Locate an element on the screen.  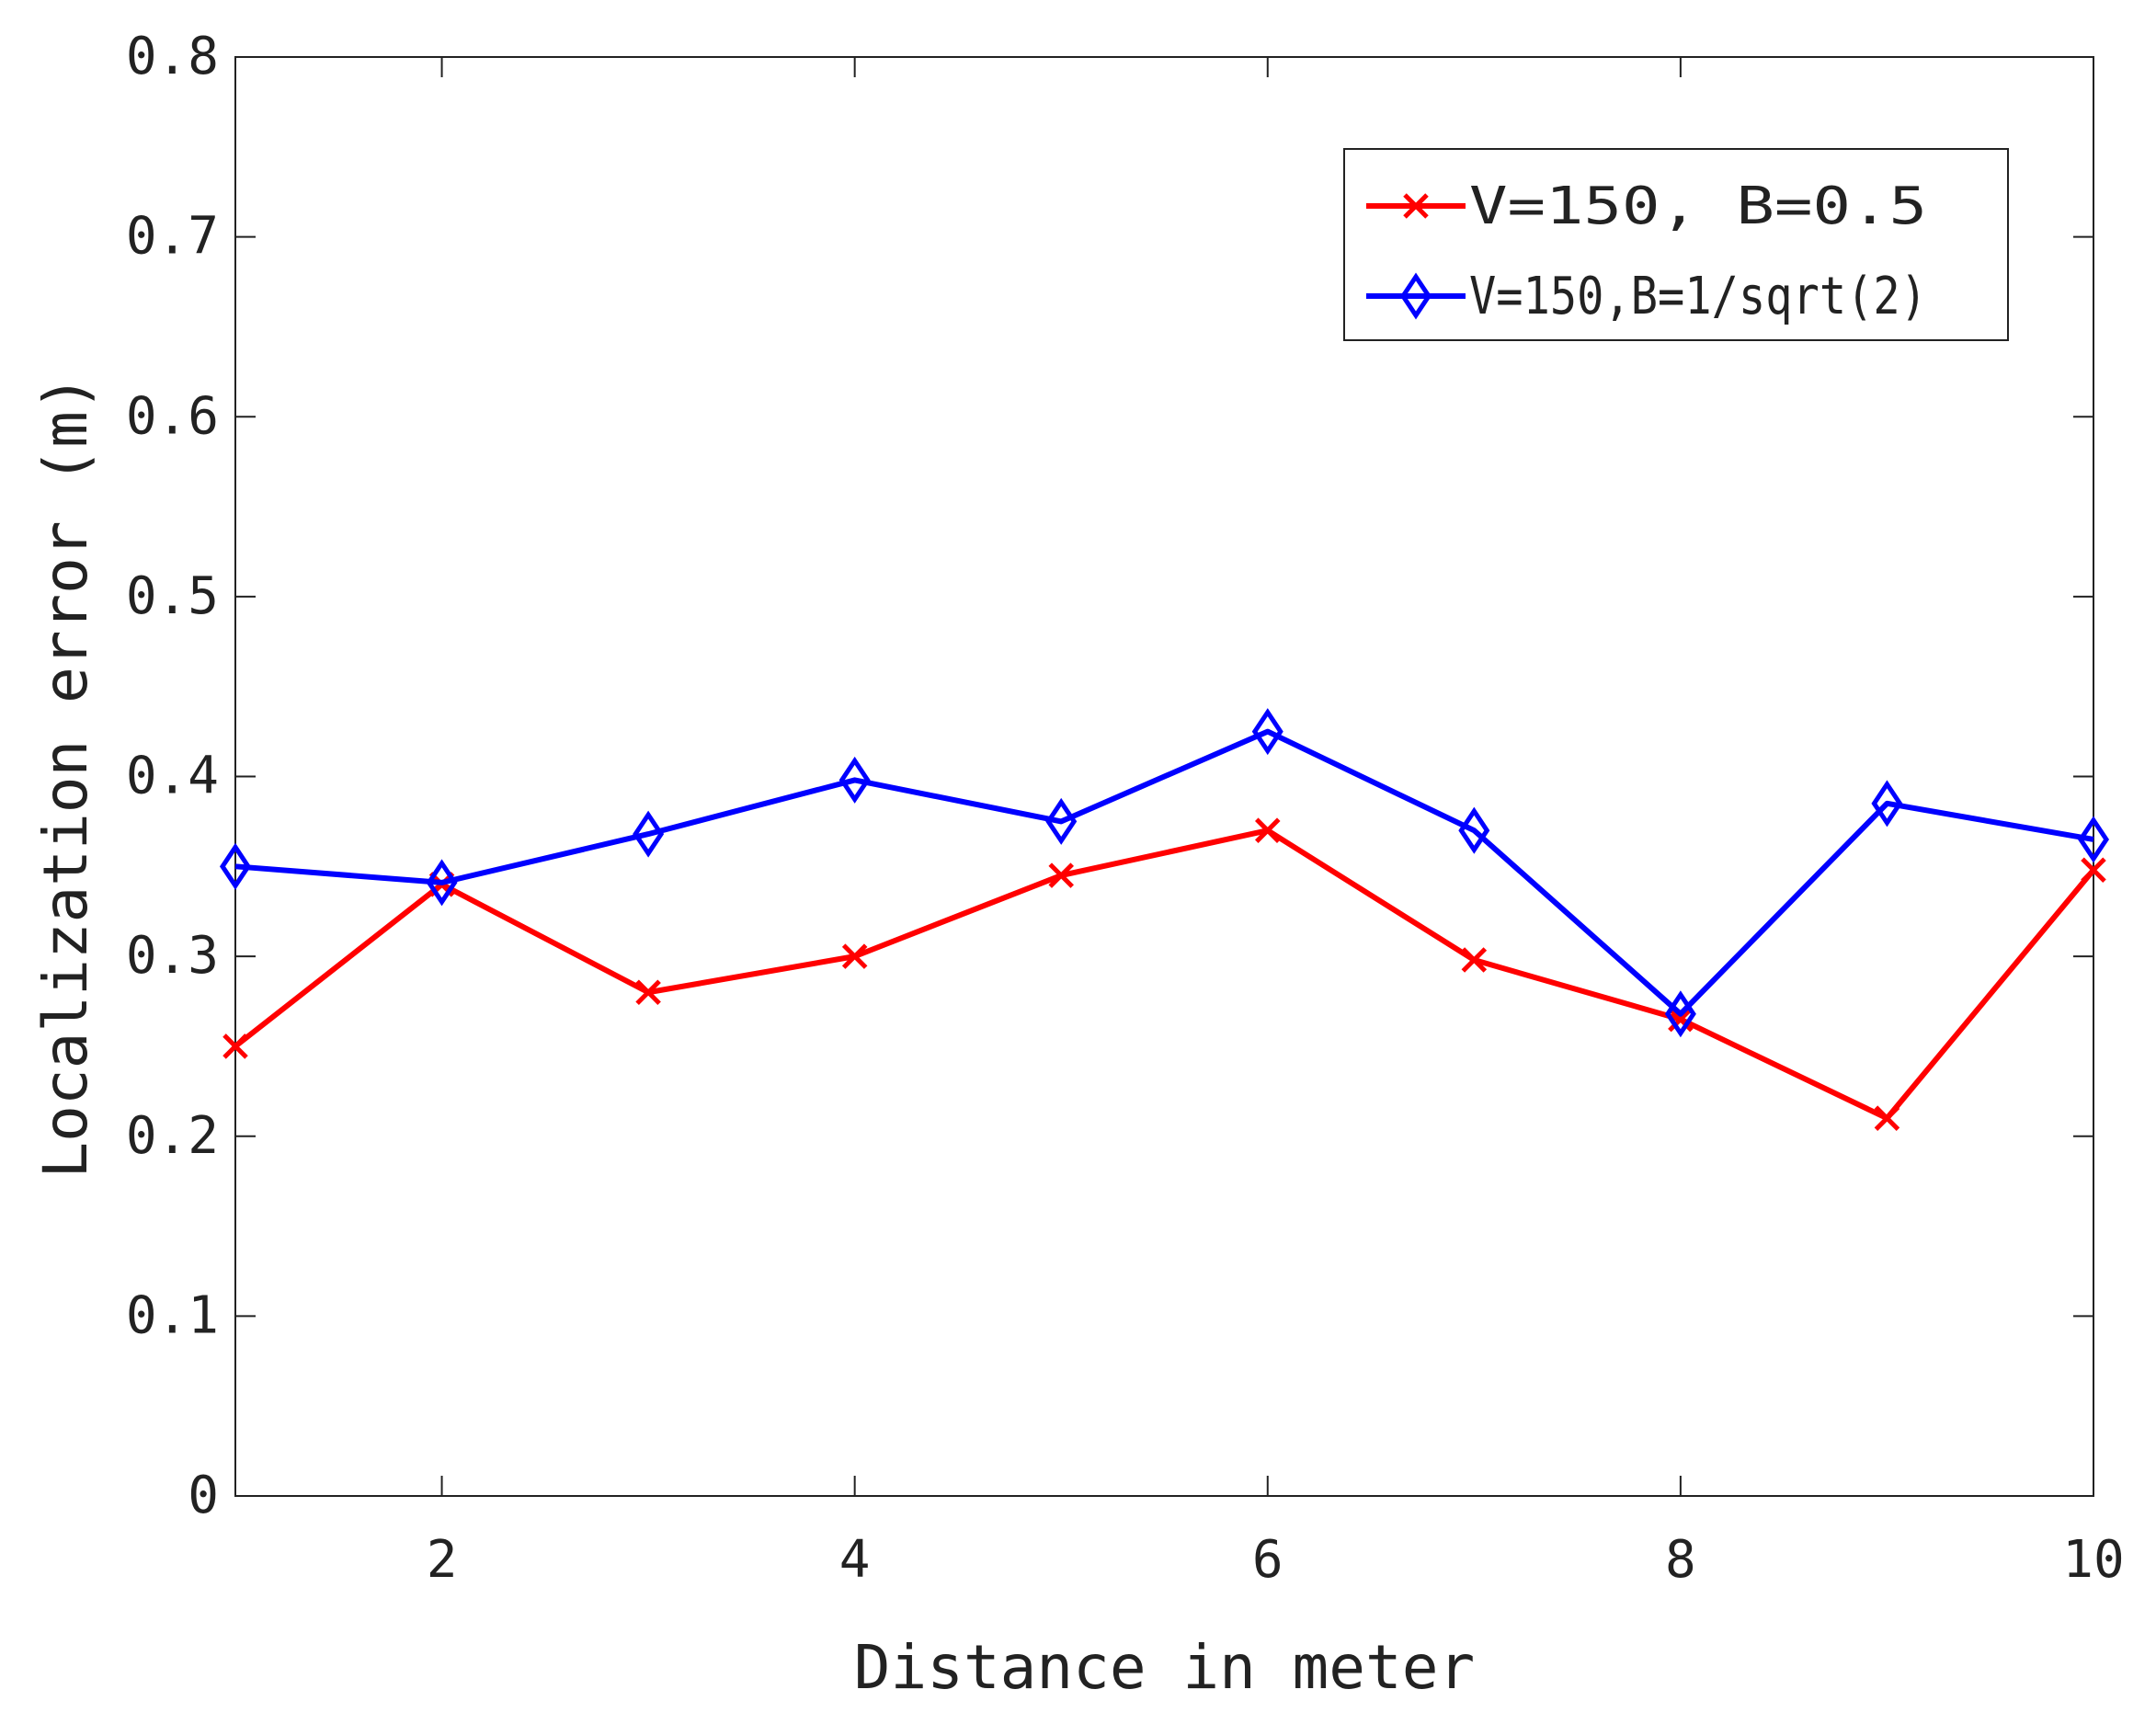
y-tick-label: 0.4 is located at coordinates (172, 776).